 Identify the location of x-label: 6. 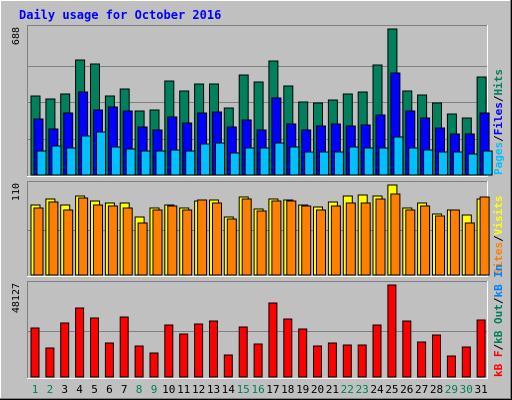
(109, 389).